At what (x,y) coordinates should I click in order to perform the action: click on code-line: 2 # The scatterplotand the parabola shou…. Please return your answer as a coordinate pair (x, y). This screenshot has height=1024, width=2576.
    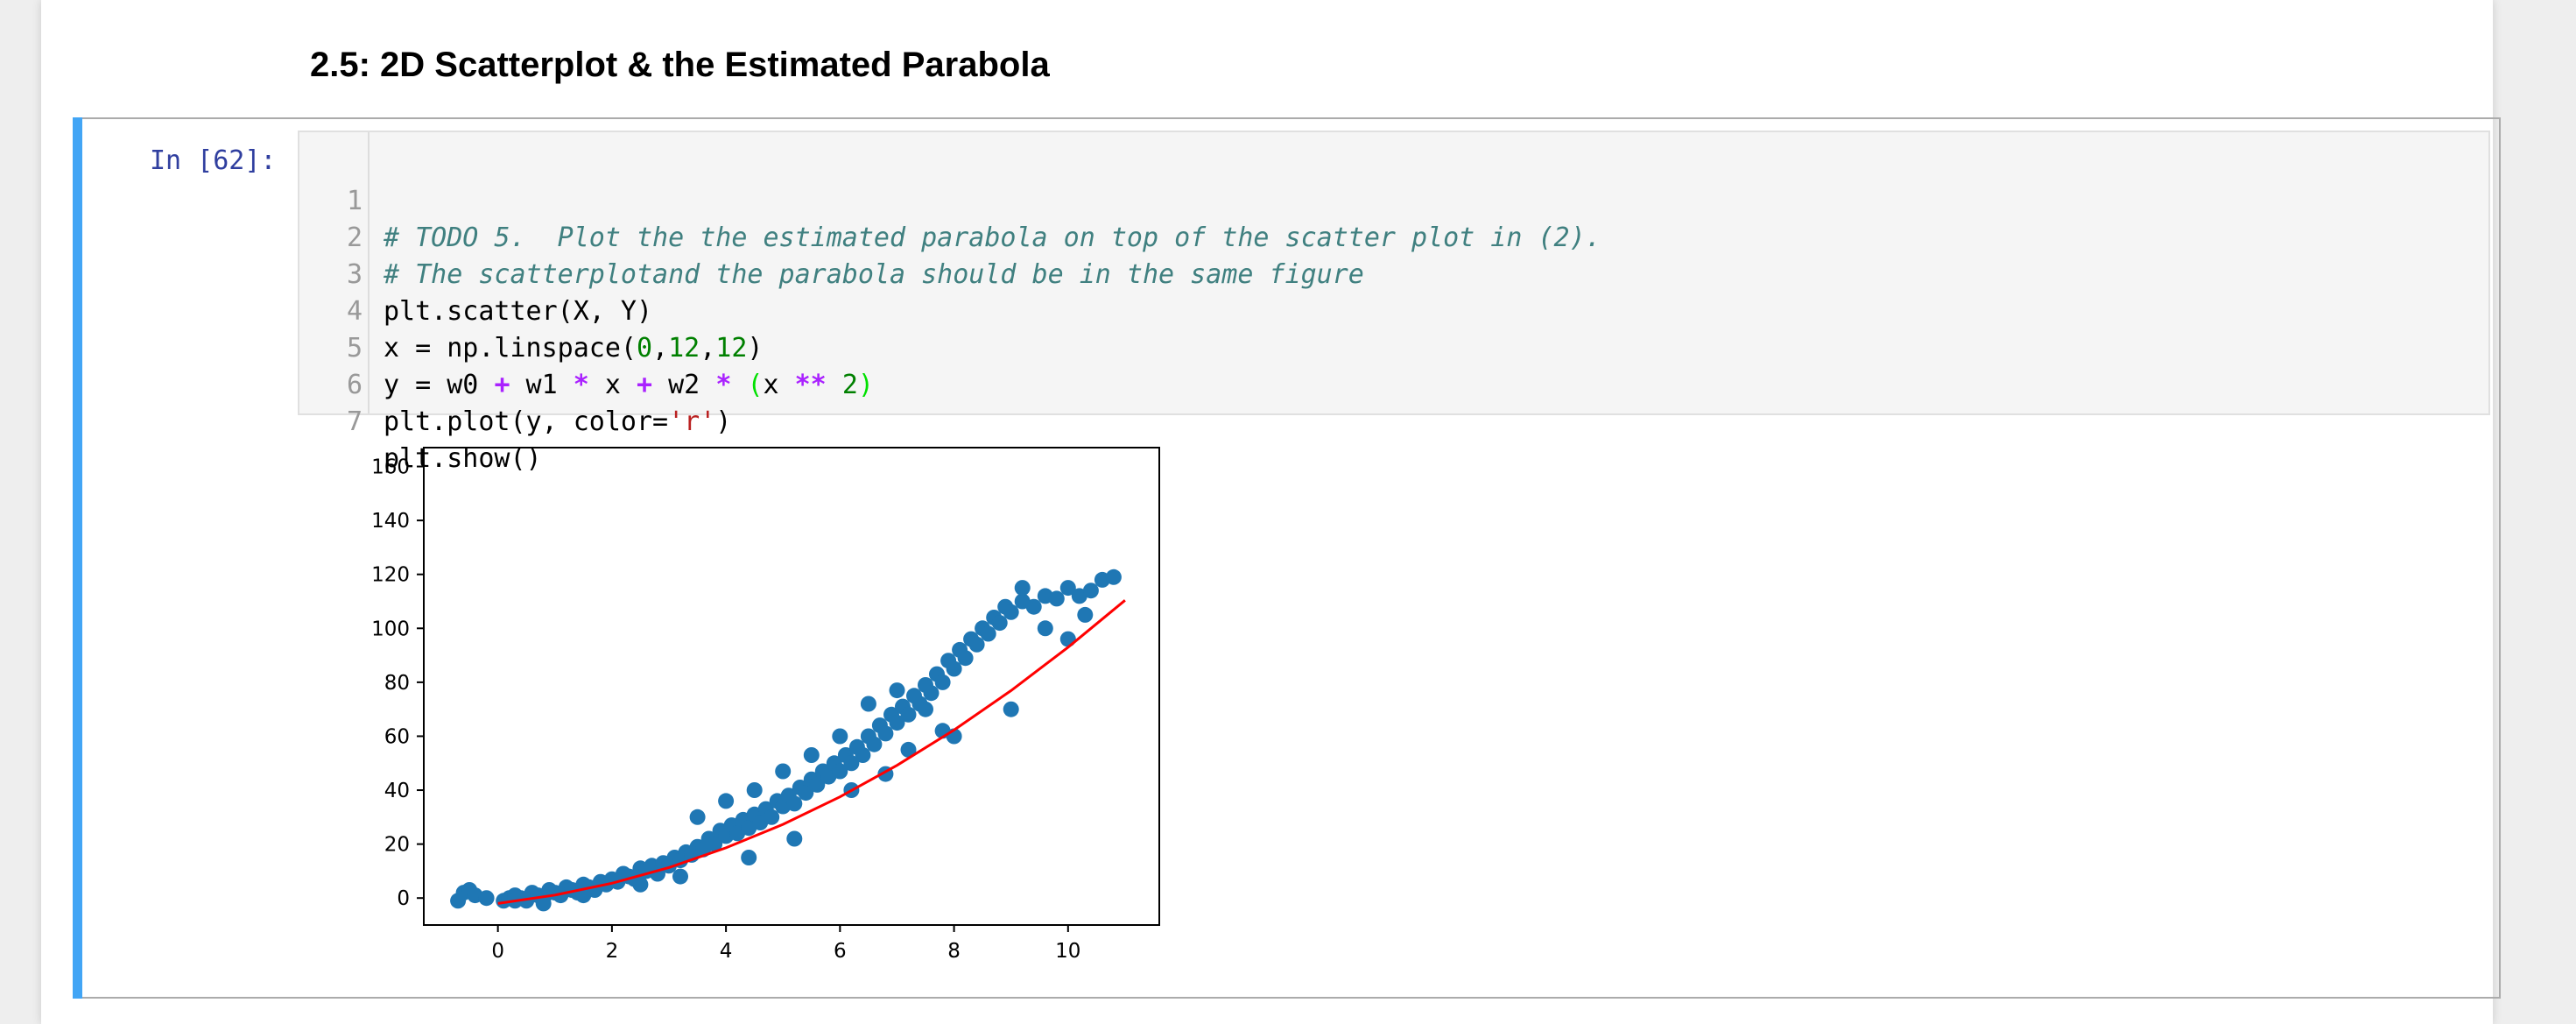
    Looking at the image, I should click on (1393, 236).